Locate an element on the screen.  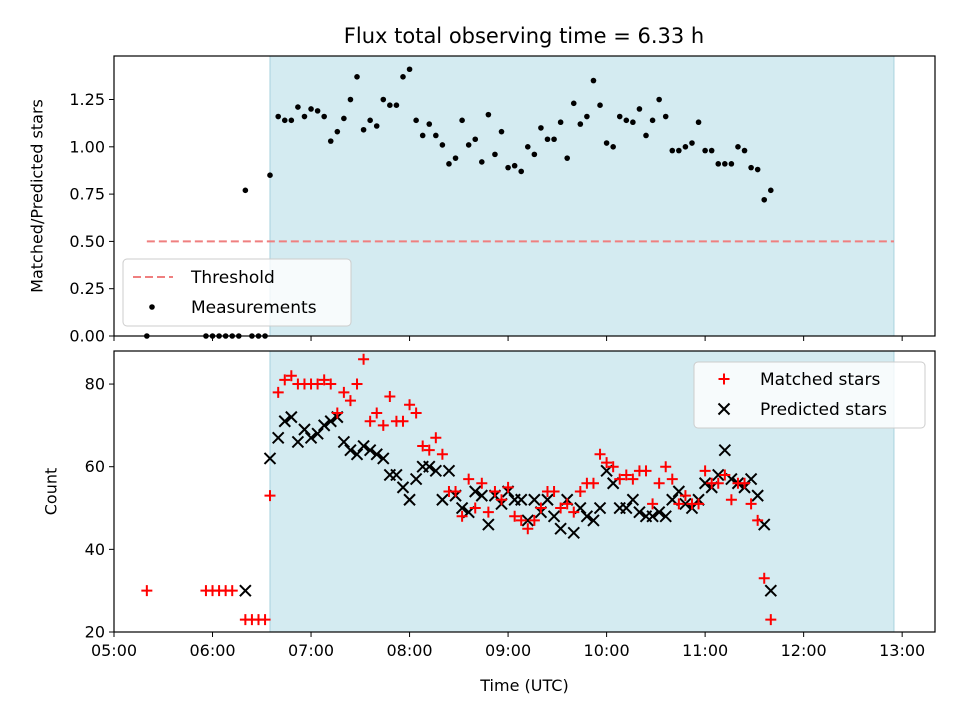
count-legend-box is located at coordinates (809, 395).